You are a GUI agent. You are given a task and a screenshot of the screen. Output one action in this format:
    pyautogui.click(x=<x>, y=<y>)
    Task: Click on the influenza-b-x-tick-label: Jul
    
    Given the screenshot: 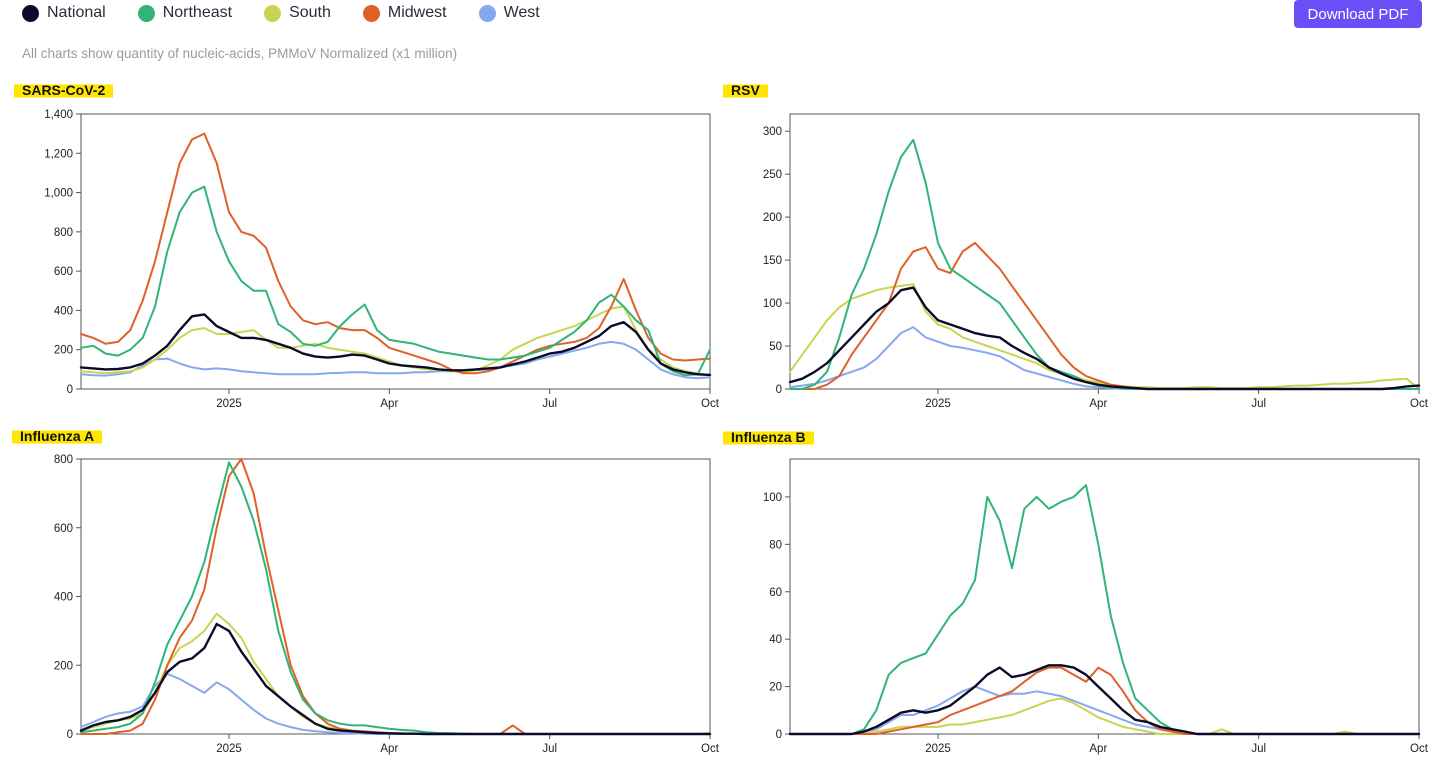 What is the action you would take?
    pyautogui.click(x=1258, y=749)
    